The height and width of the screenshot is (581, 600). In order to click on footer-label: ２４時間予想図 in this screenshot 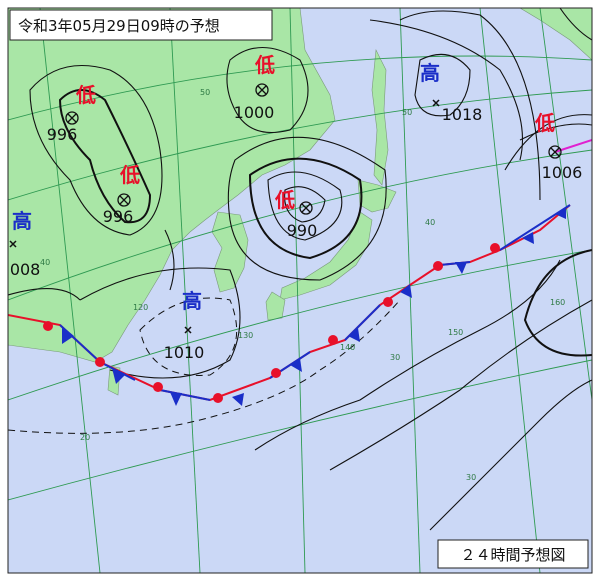, I will do `click(512, 555)`.